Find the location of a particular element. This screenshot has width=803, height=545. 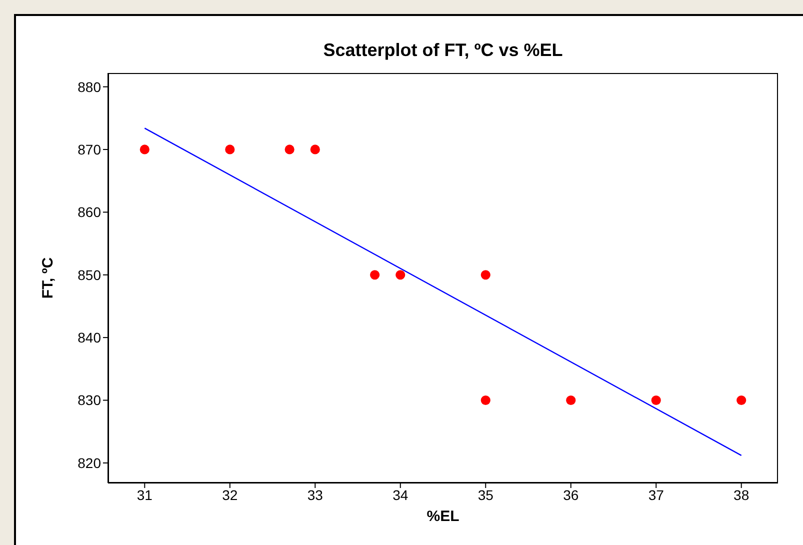

y-tick-label: 820 is located at coordinates (90, 462).